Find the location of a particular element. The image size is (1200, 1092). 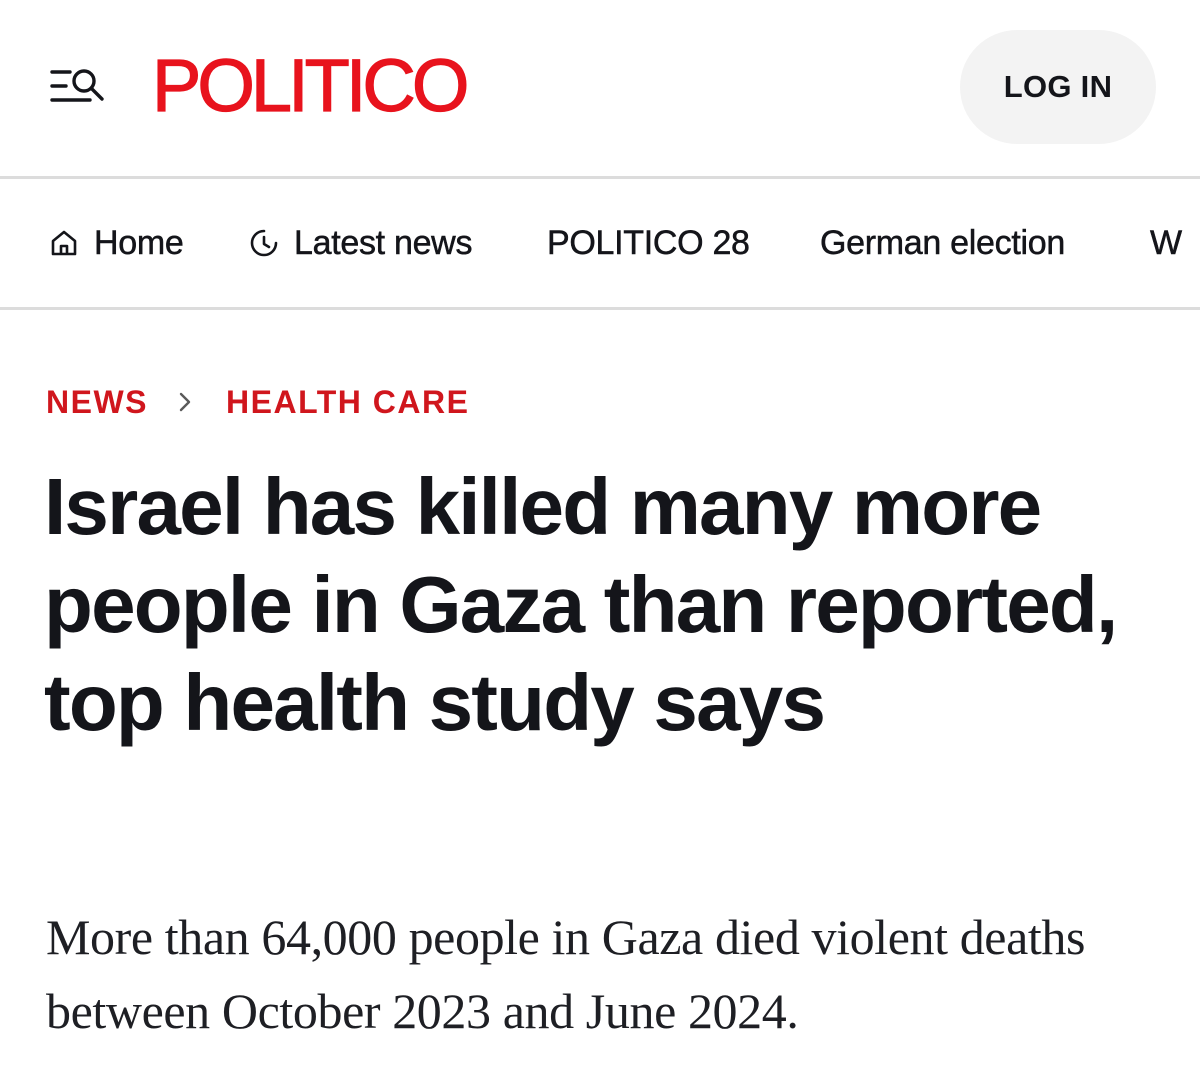

nav-item-label: POLITICO 28 is located at coordinates (648, 242).